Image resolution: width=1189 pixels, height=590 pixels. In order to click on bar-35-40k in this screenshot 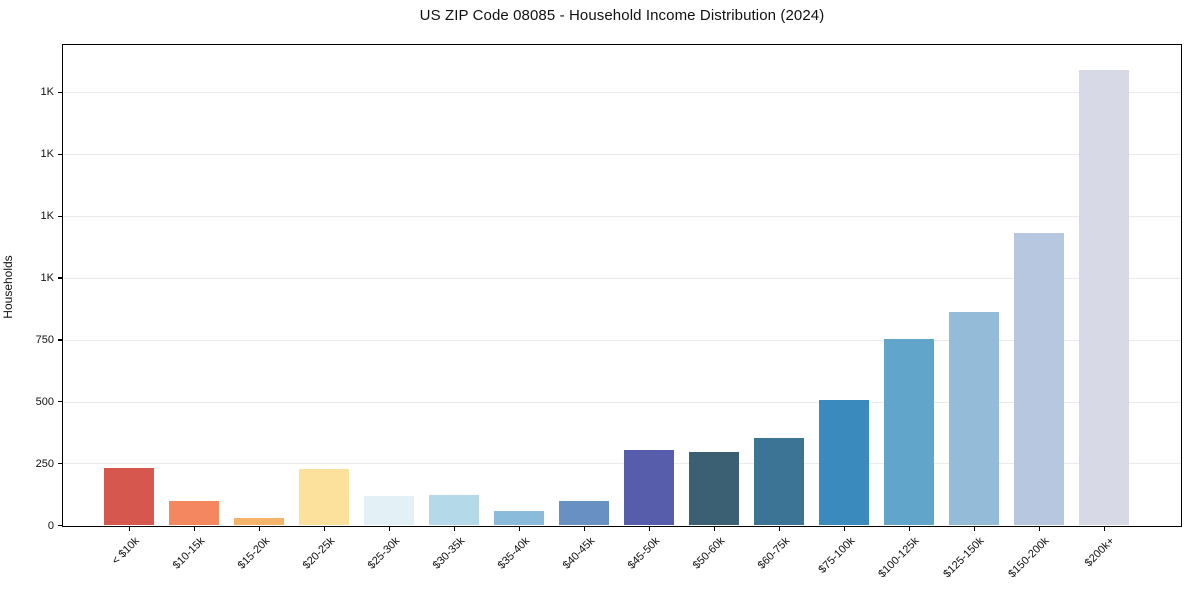, I will do `click(519, 518)`.